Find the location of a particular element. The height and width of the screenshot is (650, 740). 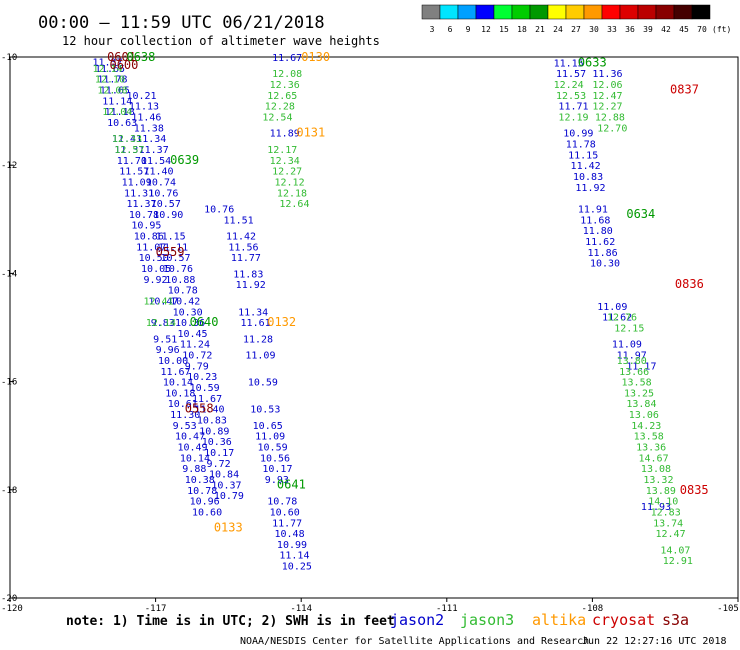

wave-height-point: 10.99 is located at coordinates (578, 134).